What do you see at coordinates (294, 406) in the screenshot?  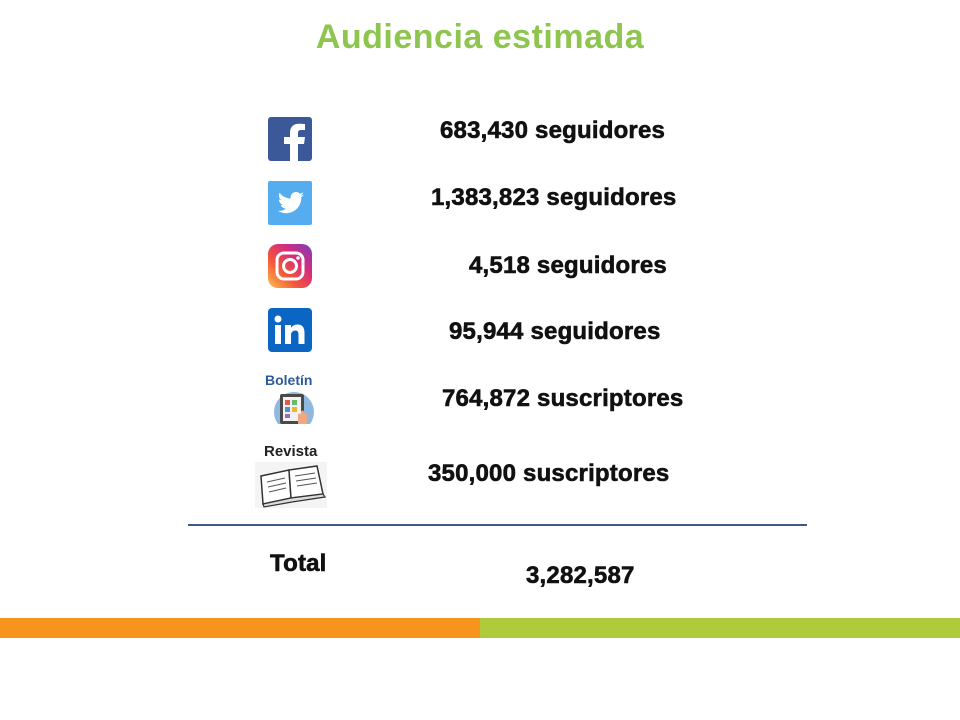 I see `newsletter-icon` at bounding box center [294, 406].